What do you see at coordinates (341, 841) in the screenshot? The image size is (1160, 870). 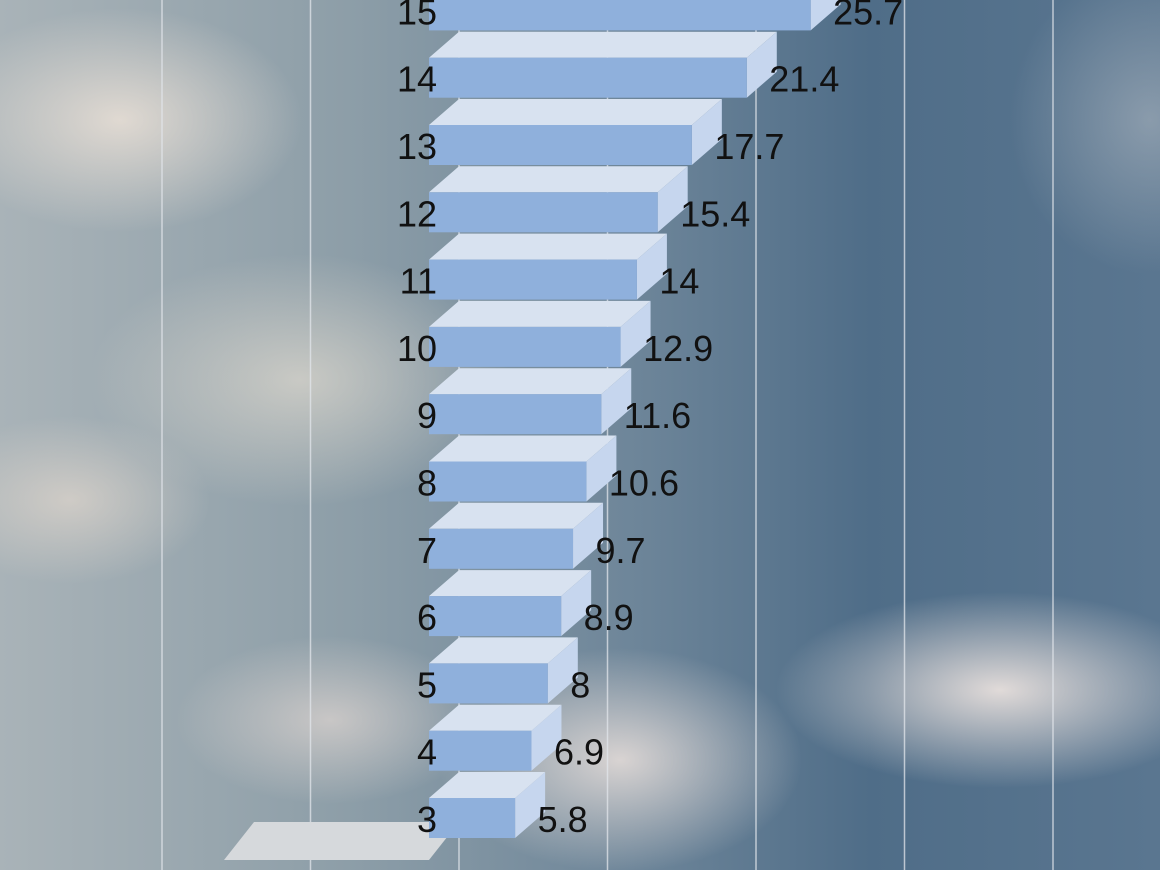 I see `partial-bar` at bounding box center [341, 841].